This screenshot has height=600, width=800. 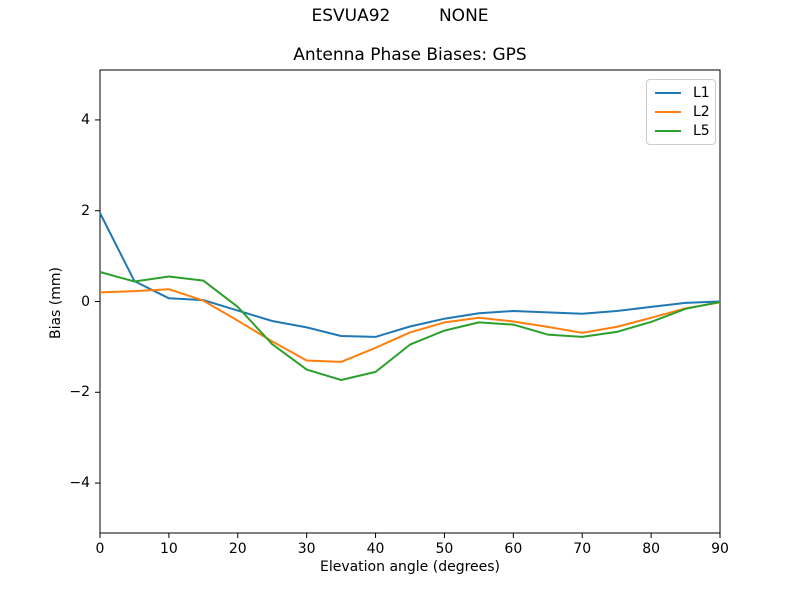 What do you see at coordinates (701, 112) in the screenshot?
I see `legend-label-L2: L2` at bounding box center [701, 112].